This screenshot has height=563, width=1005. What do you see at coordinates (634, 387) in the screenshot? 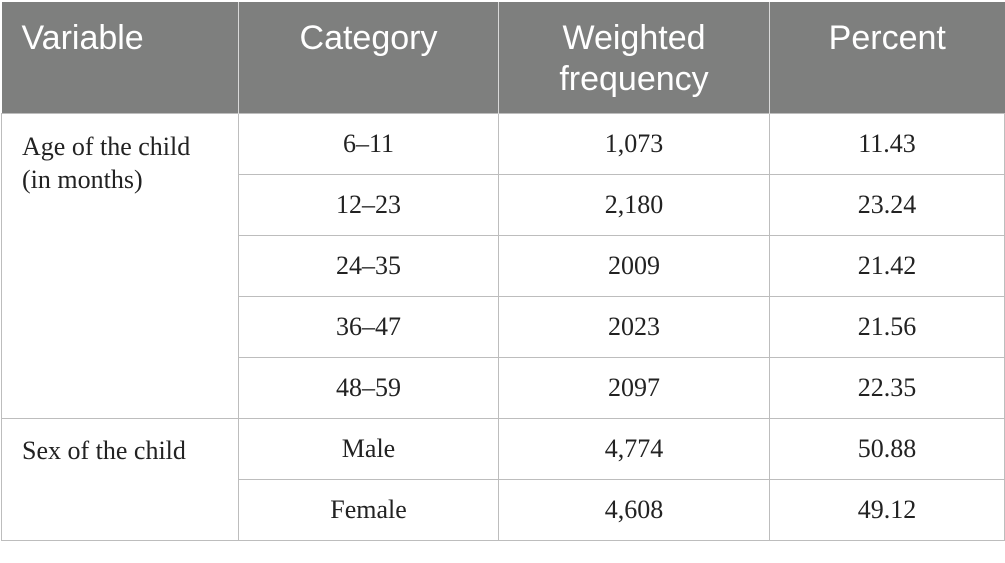
I see `weighted-frequency-cell: 2097` at bounding box center [634, 387].